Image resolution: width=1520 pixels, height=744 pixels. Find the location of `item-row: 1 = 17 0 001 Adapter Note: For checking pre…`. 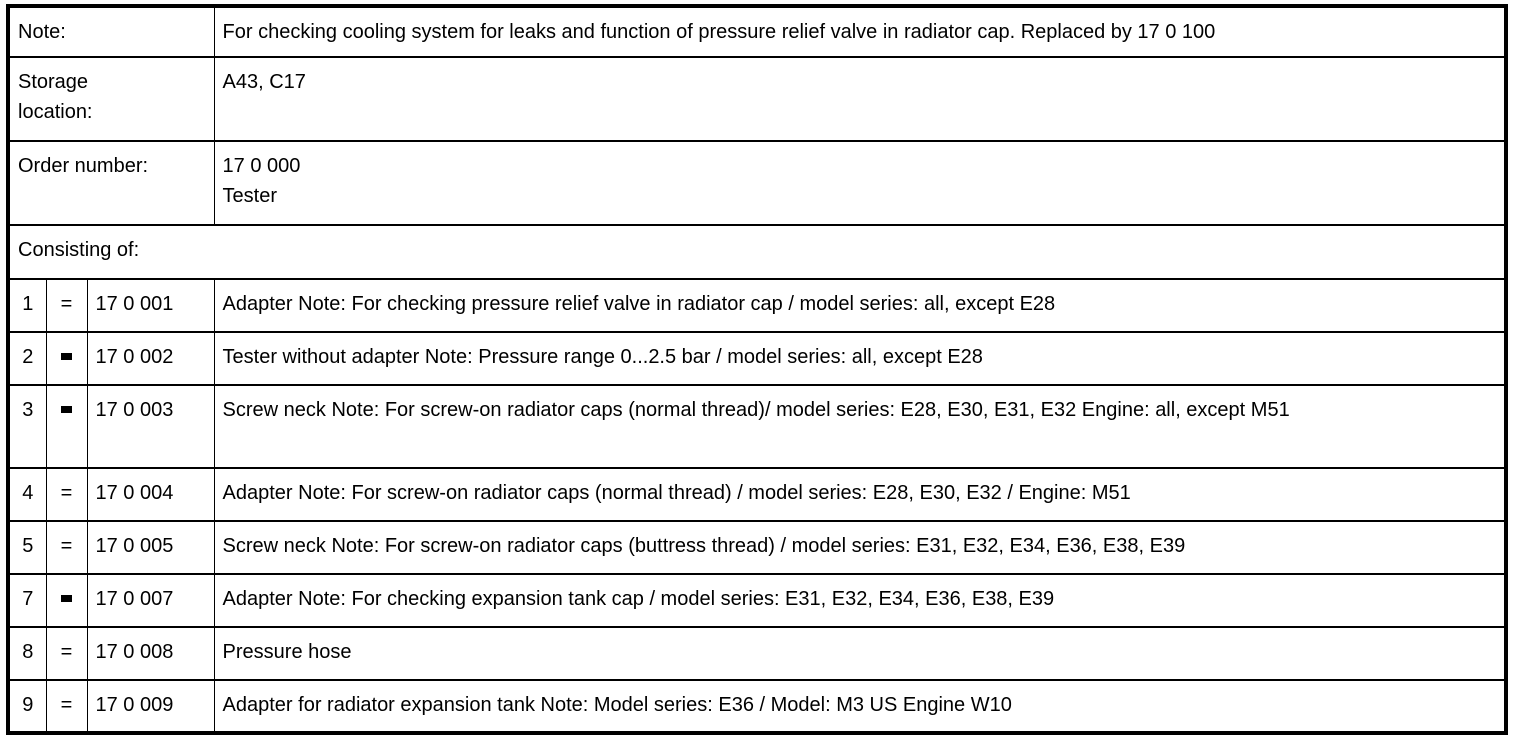

item-row: 1 = 17 0 001 Adapter Note: For checking pre… is located at coordinates (757, 305).